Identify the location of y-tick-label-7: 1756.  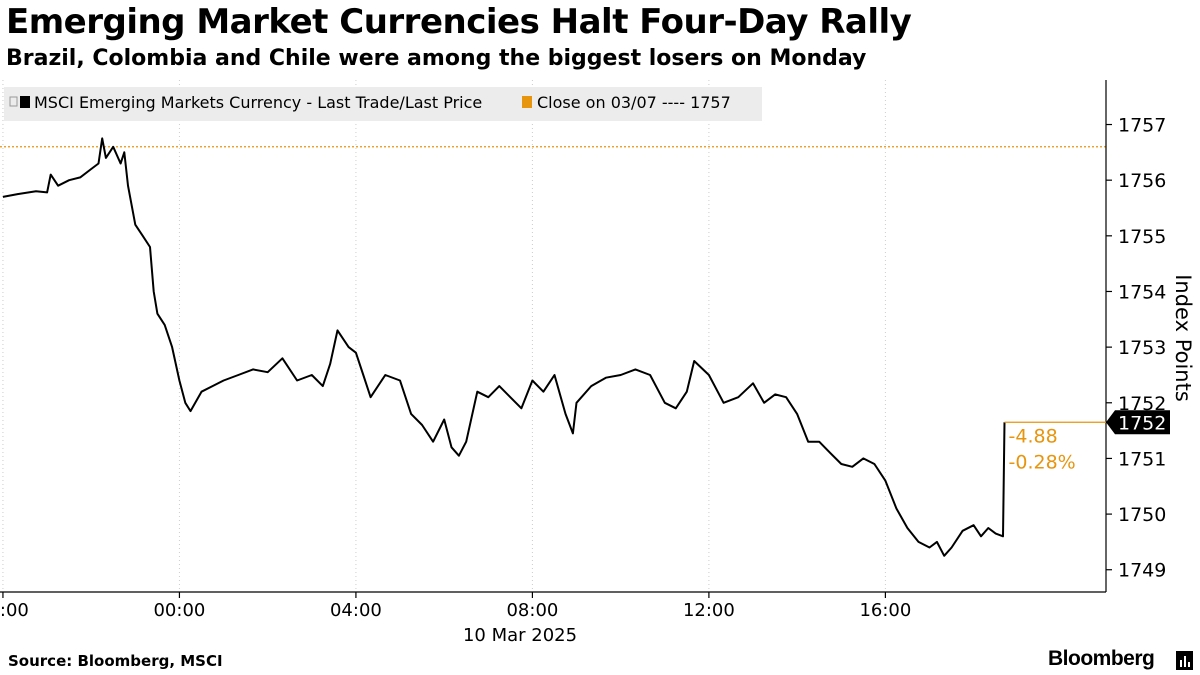
(1142, 181).